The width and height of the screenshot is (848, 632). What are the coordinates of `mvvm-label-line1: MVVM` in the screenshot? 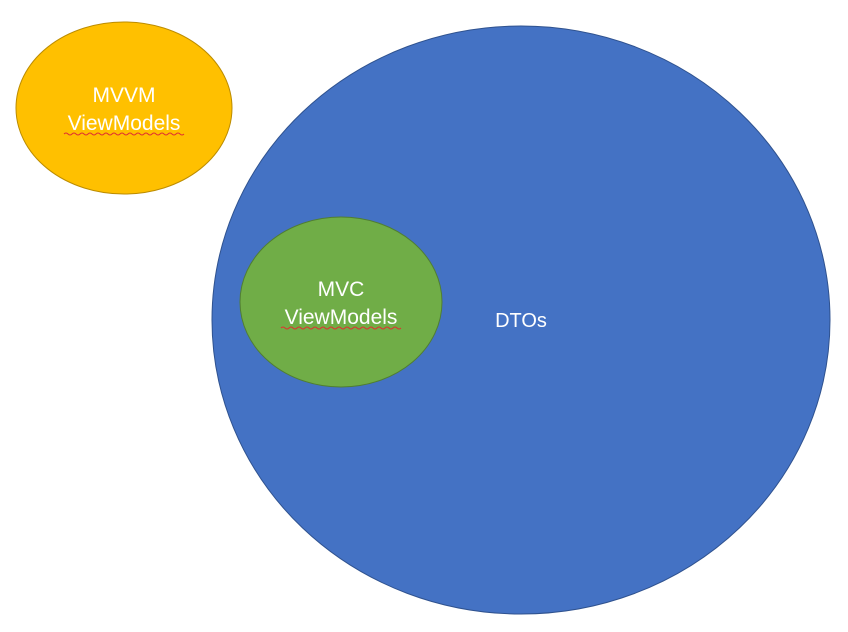 It's located at (124, 95).